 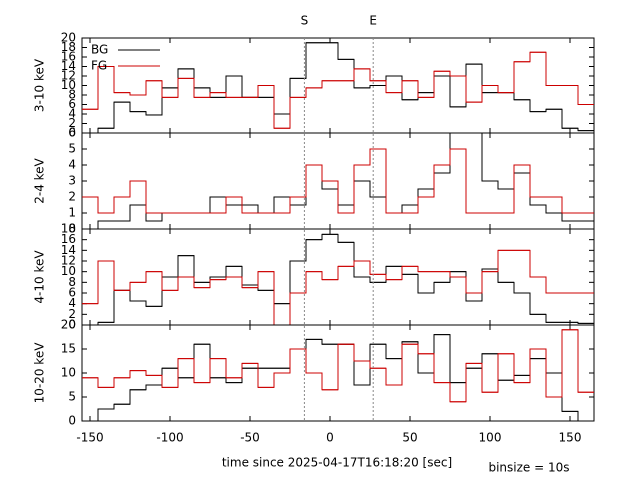 What do you see at coordinates (40, 277) in the screenshot?
I see `y-axis-label: 4-10 keV` at bounding box center [40, 277].